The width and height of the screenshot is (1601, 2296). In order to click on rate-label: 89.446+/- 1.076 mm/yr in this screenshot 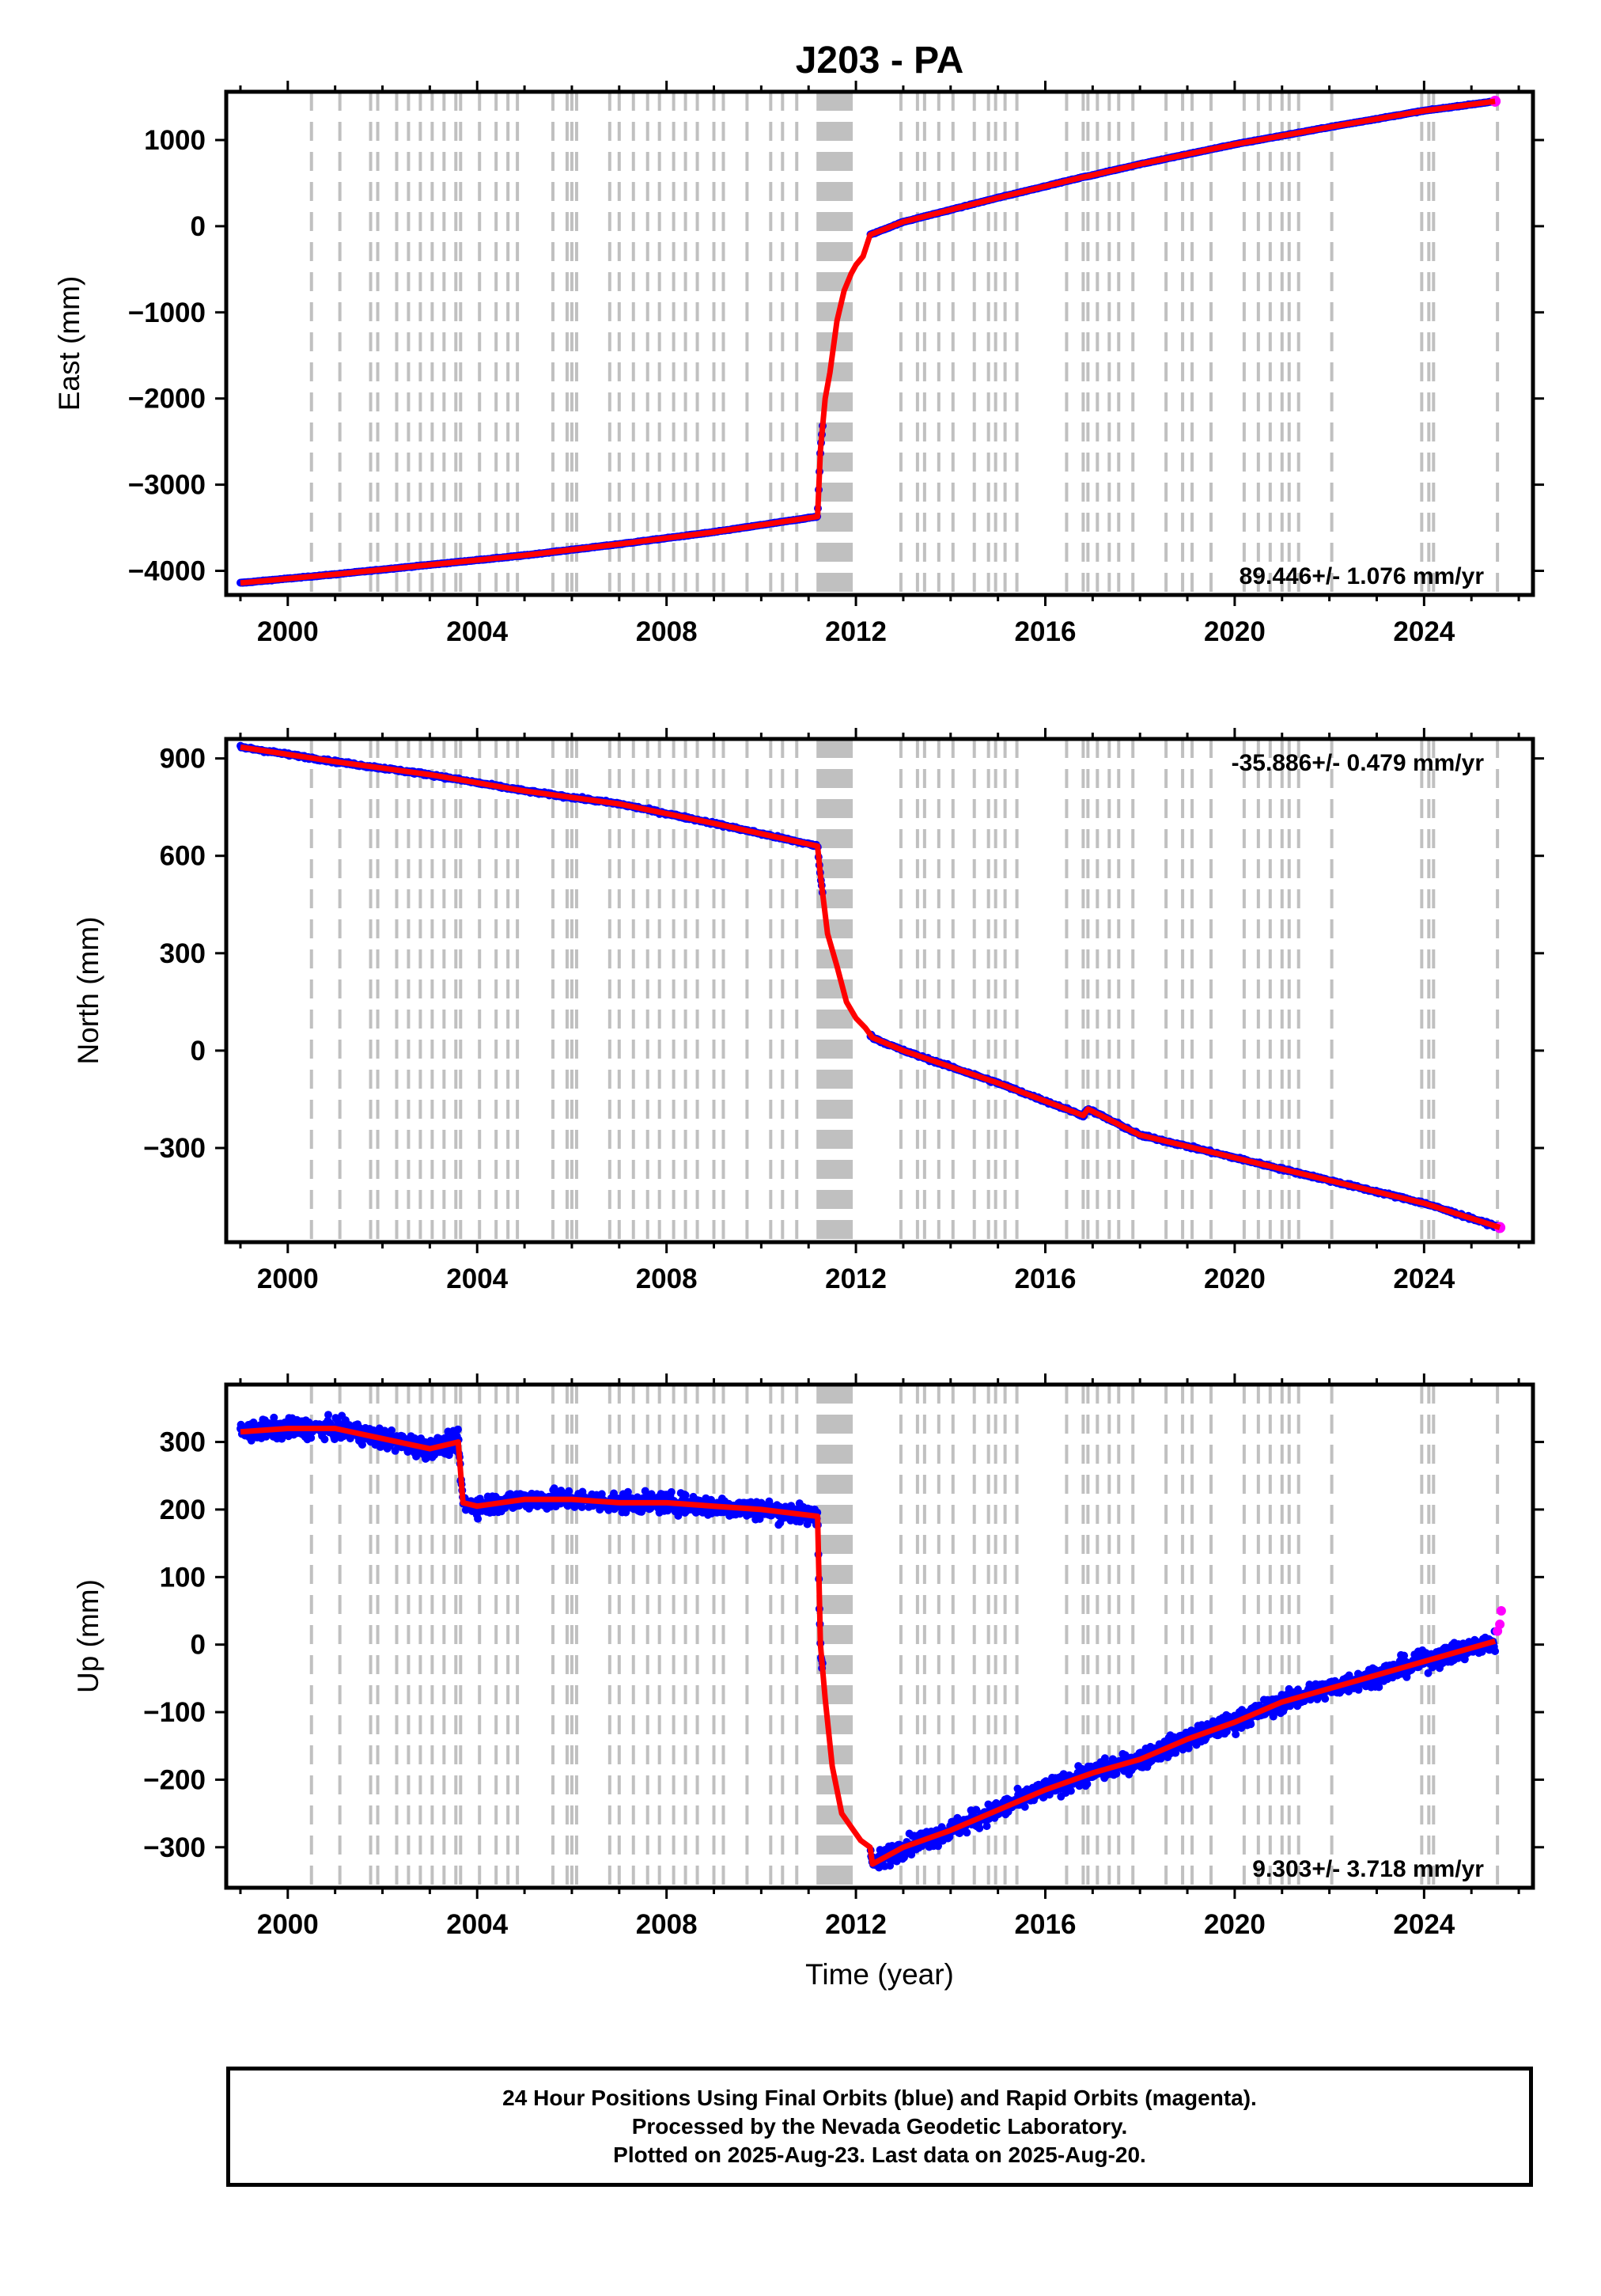, I will do `click(1362, 576)`.